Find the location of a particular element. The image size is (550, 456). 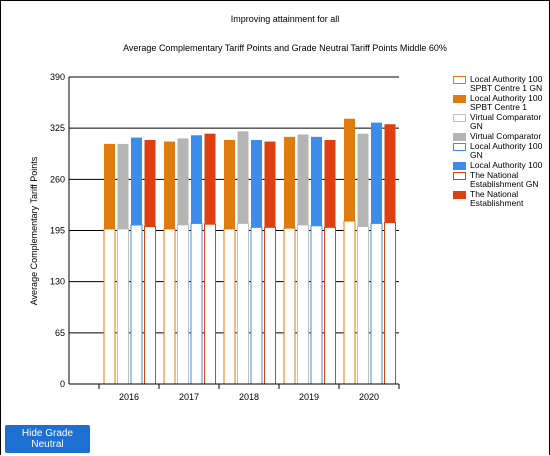

chart-title: Improving attainment for all is located at coordinates (285, 19).